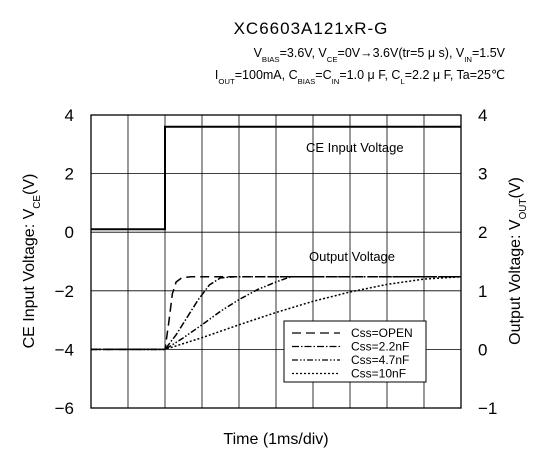  What do you see at coordinates (352, 256) in the screenshot?
I see `output-annotation: Output Voltage` at bounding box center [352, 256].